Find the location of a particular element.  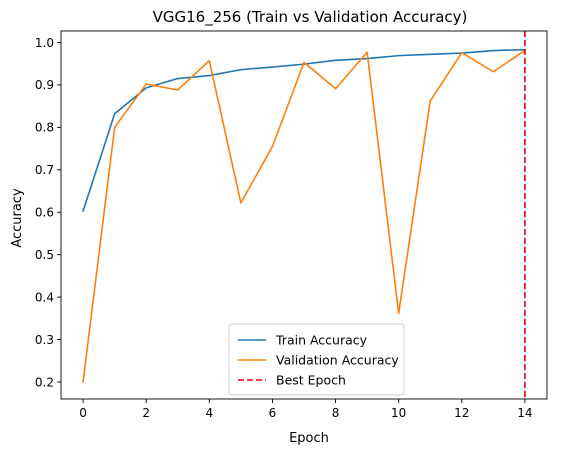

x-tick-label: 6 is located at coordinates (273, 413).